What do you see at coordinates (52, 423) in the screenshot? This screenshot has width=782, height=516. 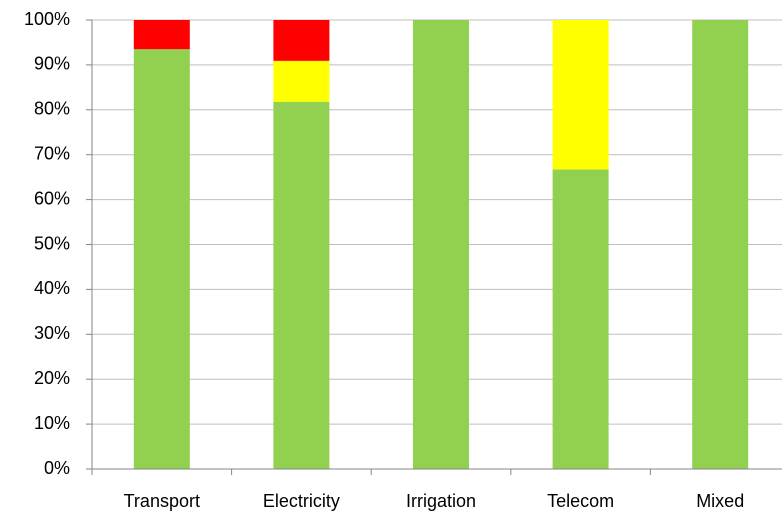 I see `y-tick-label: 10%` at bounding box center [52, 423].